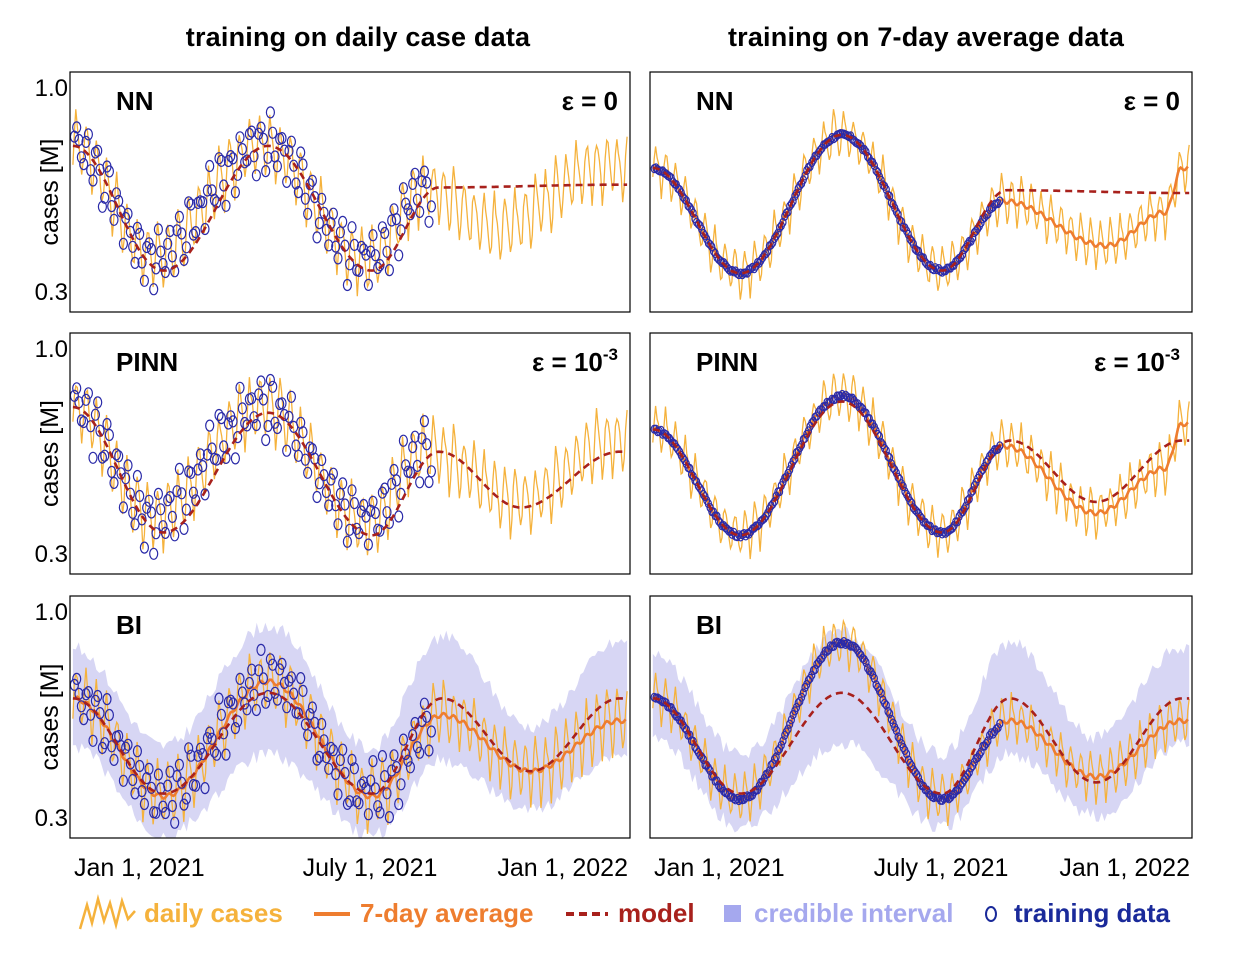 The height and width of the screenshot is (958, 1256). I want to click on panel-nn-daily: NN ε = 0 1.0 0.3 cases [M], so click(333, 192).